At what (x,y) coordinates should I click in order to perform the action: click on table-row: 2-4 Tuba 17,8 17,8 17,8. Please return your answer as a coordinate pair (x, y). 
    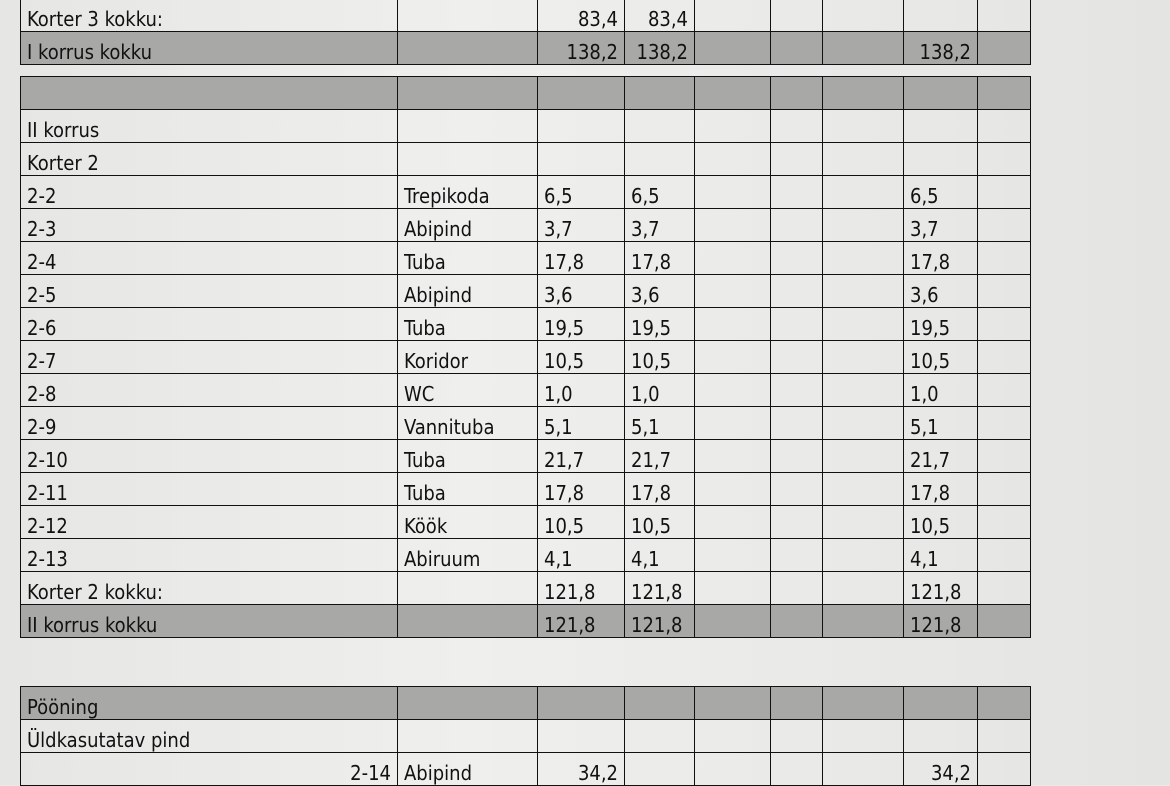
    Looking at the image, I should click on (525, 258).